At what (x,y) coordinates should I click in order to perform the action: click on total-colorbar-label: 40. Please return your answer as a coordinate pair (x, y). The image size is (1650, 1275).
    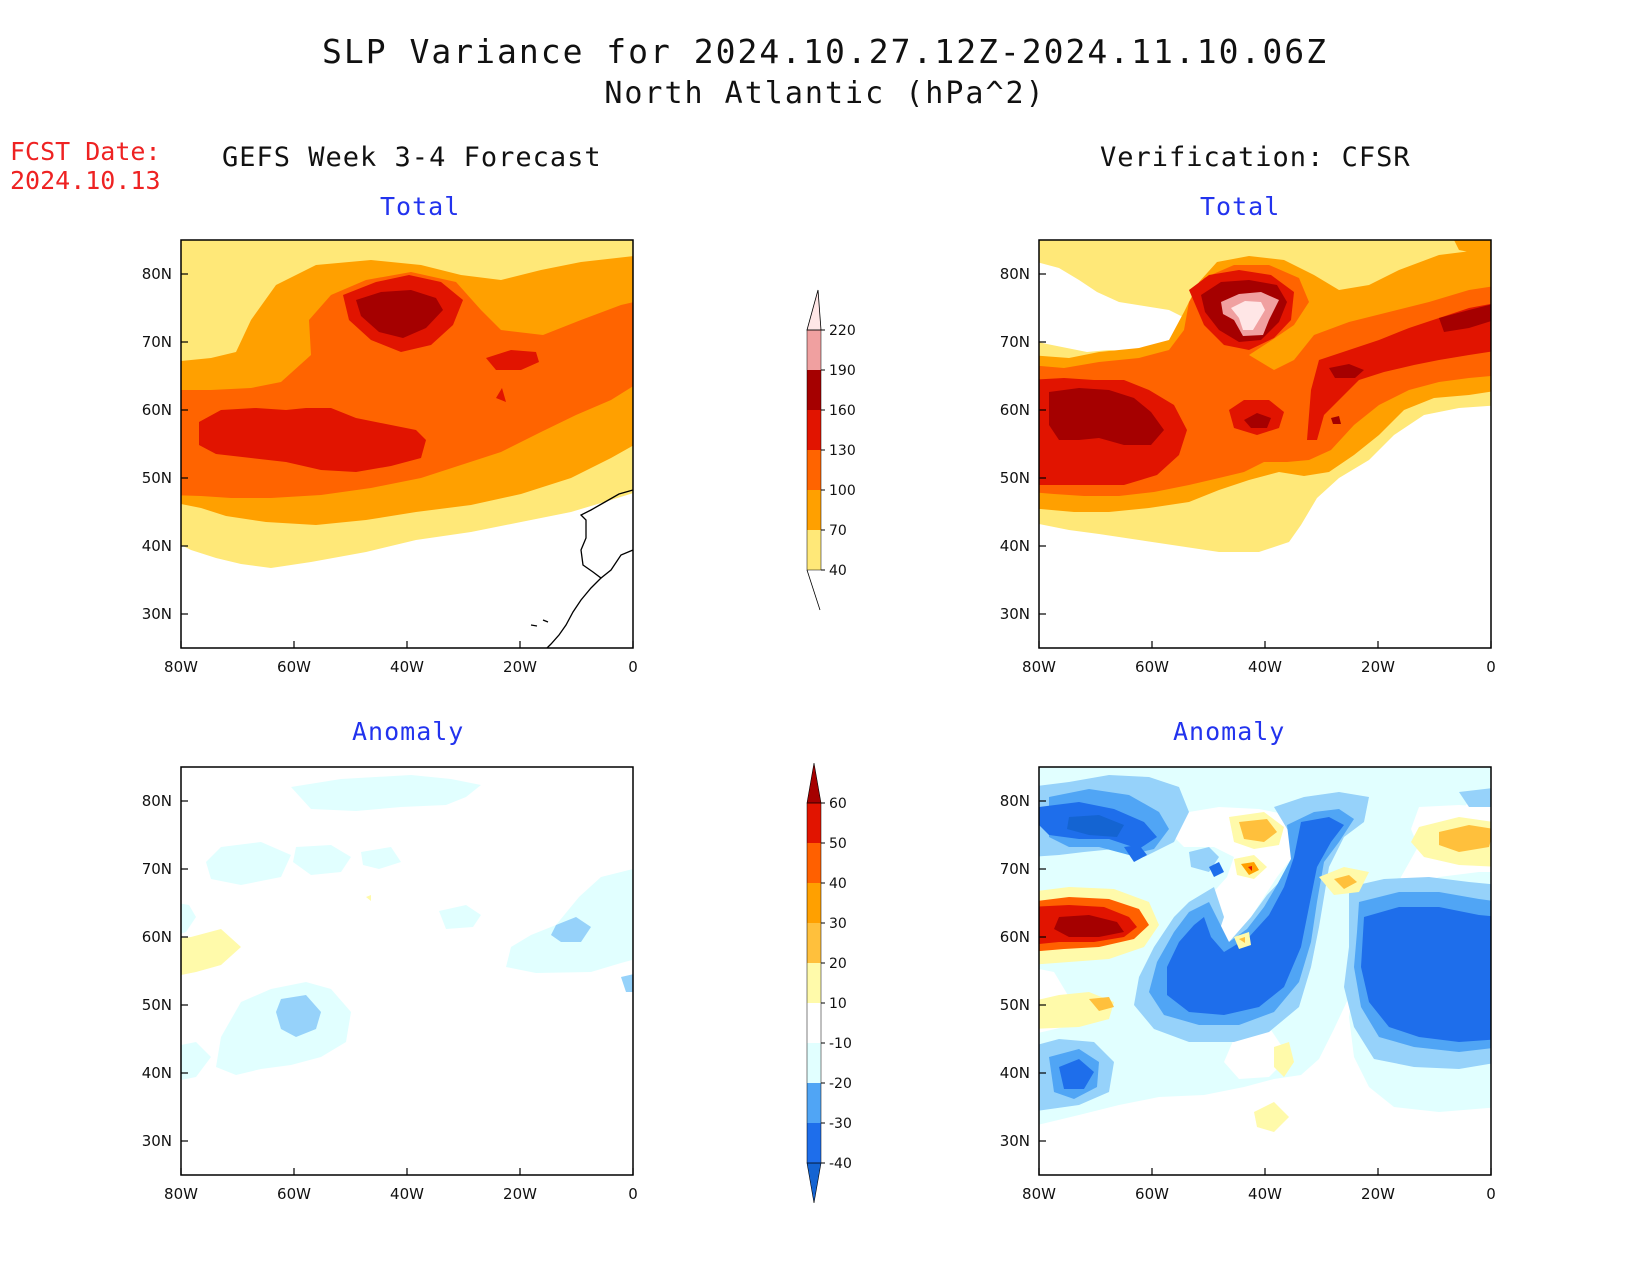
    Looking at the image, I should click on (838, 571).